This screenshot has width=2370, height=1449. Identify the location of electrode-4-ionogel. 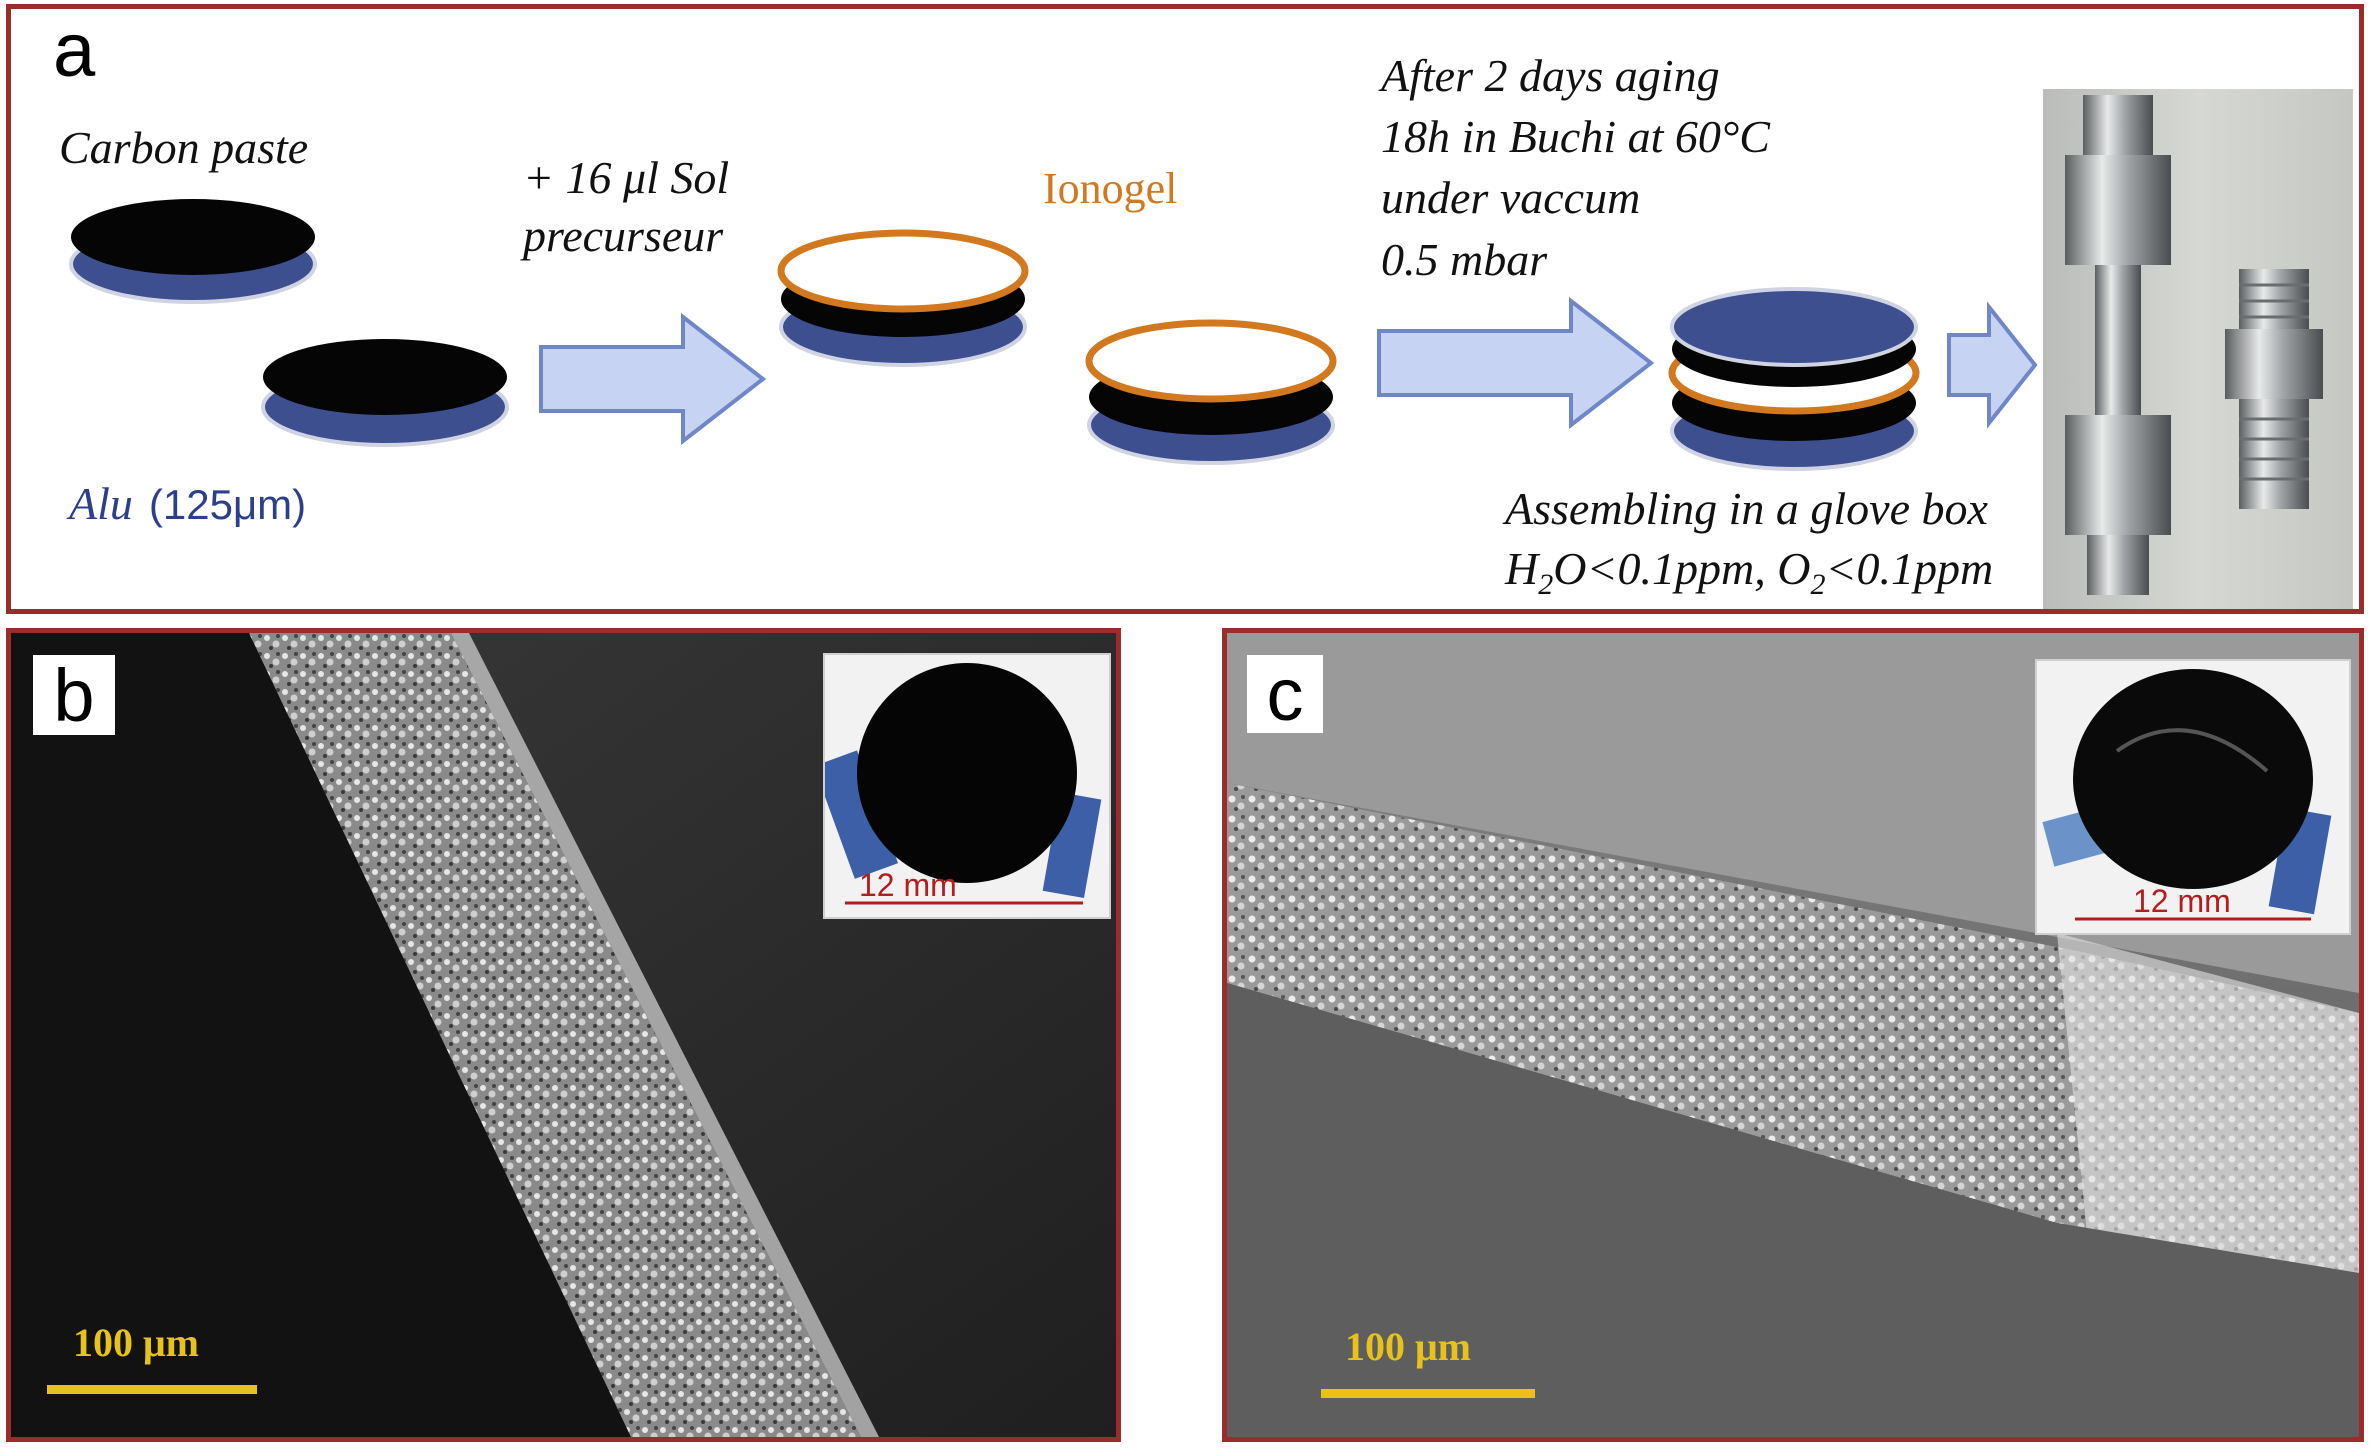
(1211, 361).